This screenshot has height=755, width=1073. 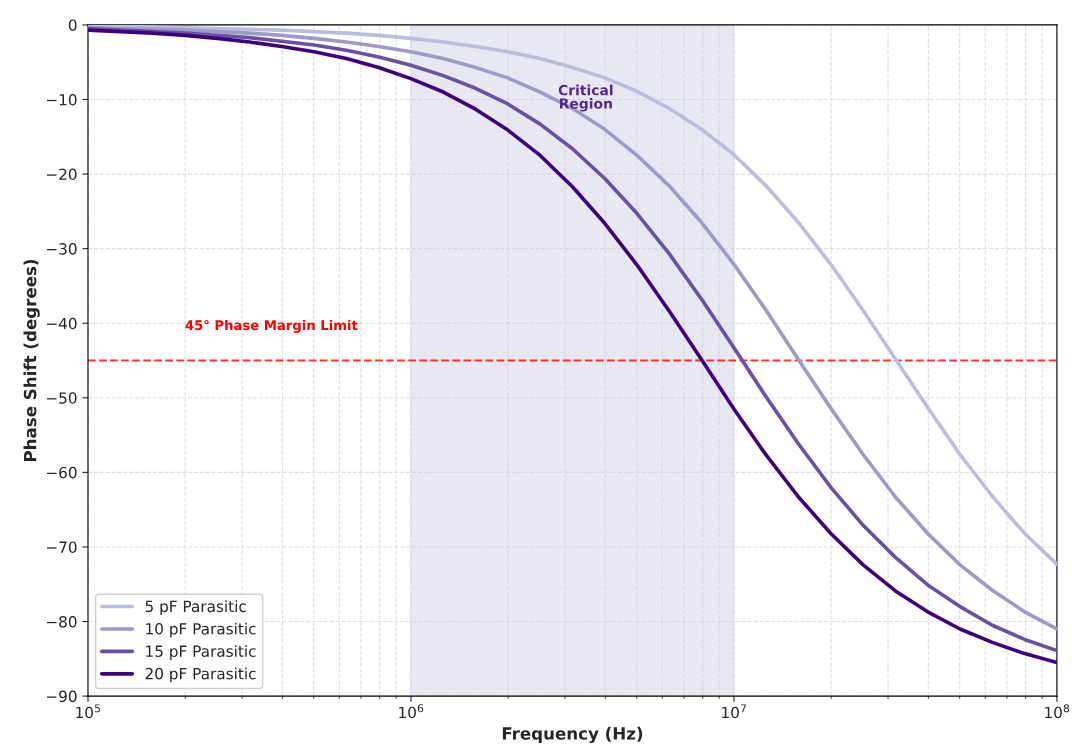 I want to click on x-axis-title: Frequency (Hz), so click(x=572, y=735).